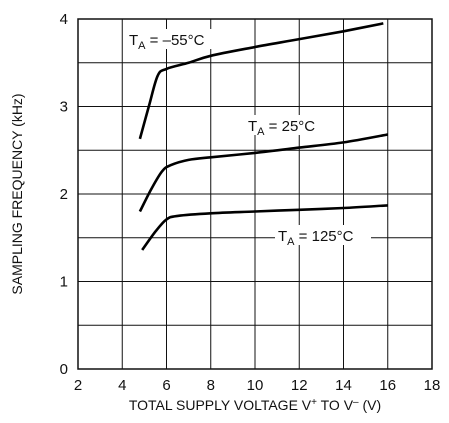  What do you see at coordinates (299, 385) in the screenshot?
I see `x-tick-label: 12` at bounding box center [299, 385].